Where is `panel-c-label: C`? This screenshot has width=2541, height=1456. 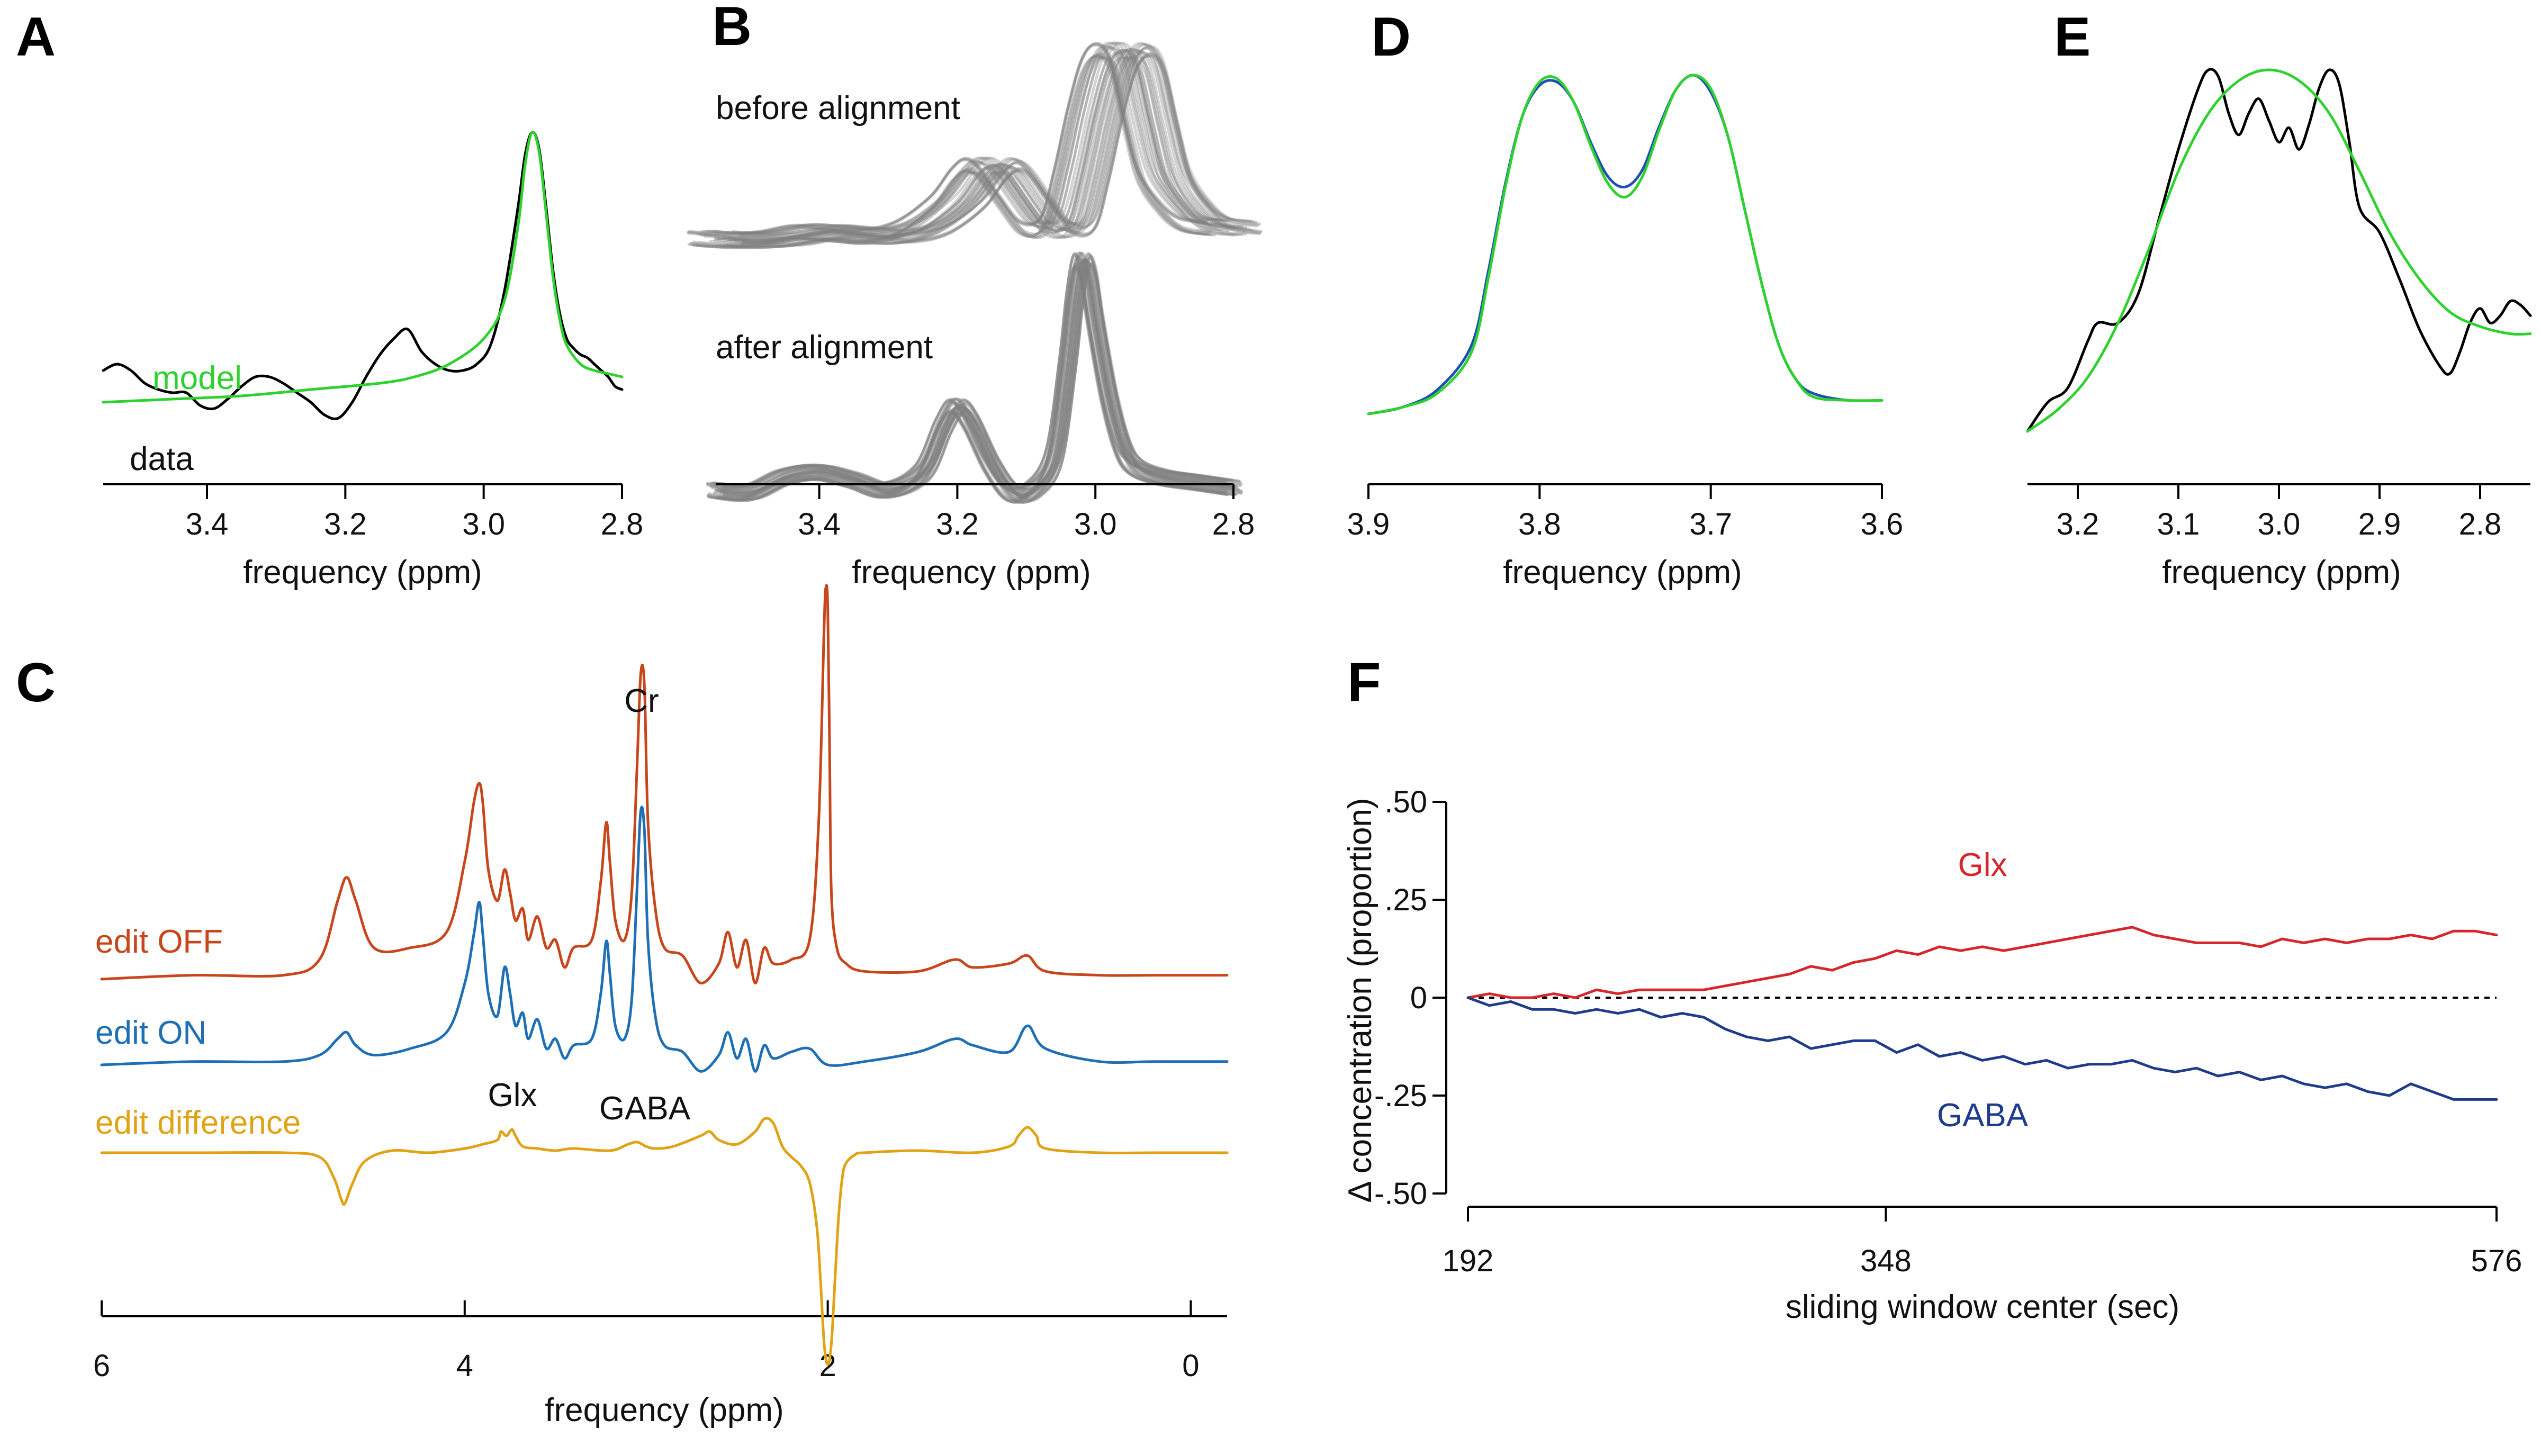
panel-c-label: C is located at coordinates (36, 682).